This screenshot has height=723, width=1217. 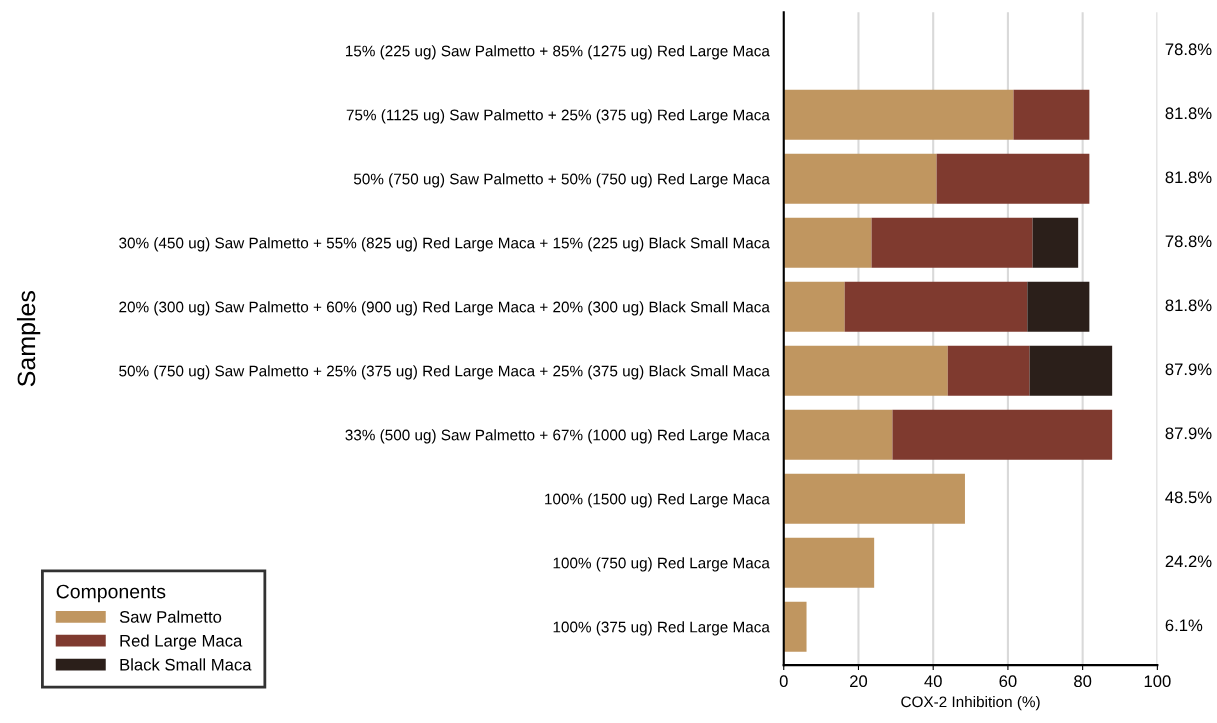 What do you see at coordinates (1008, 681) in the screenshot?
I see `x-tick-label: 60` at bounding box center [1008, 681].